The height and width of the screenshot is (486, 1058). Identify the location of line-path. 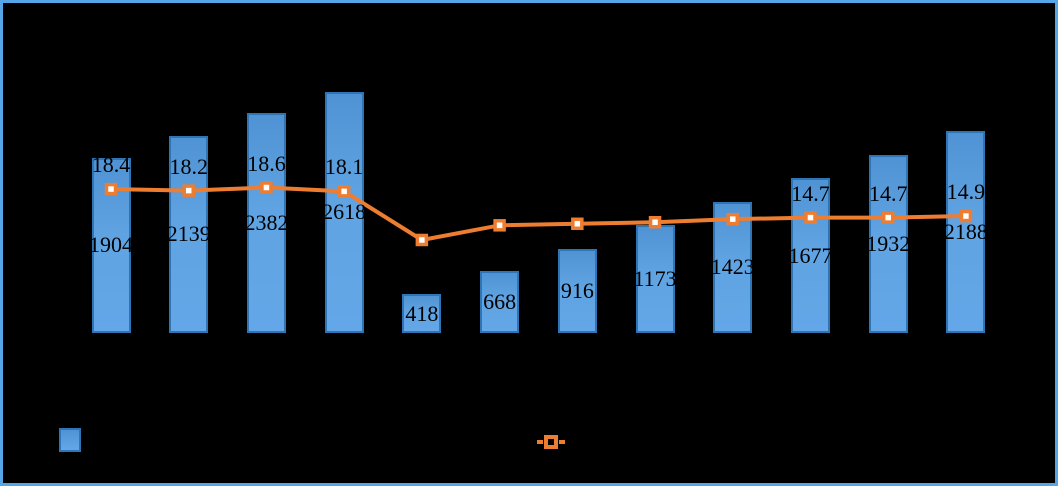
(538, 214).